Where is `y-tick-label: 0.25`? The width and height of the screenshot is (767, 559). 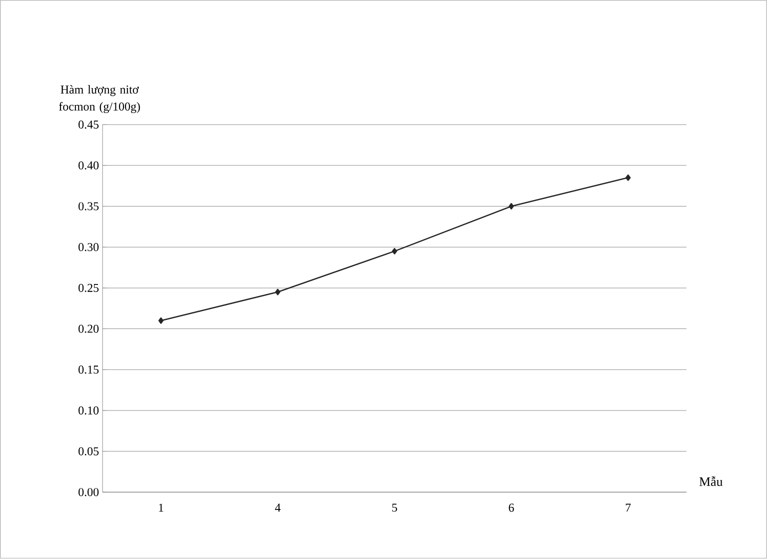 y-tick-label: 0.25 is located at coordinates (88, 288).